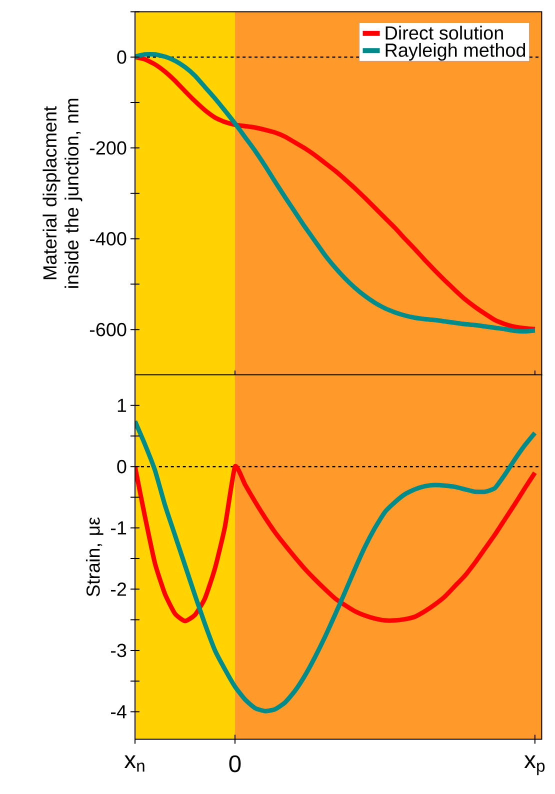  I want to click on legend-label: Rayleigh method, so click(456, 51).